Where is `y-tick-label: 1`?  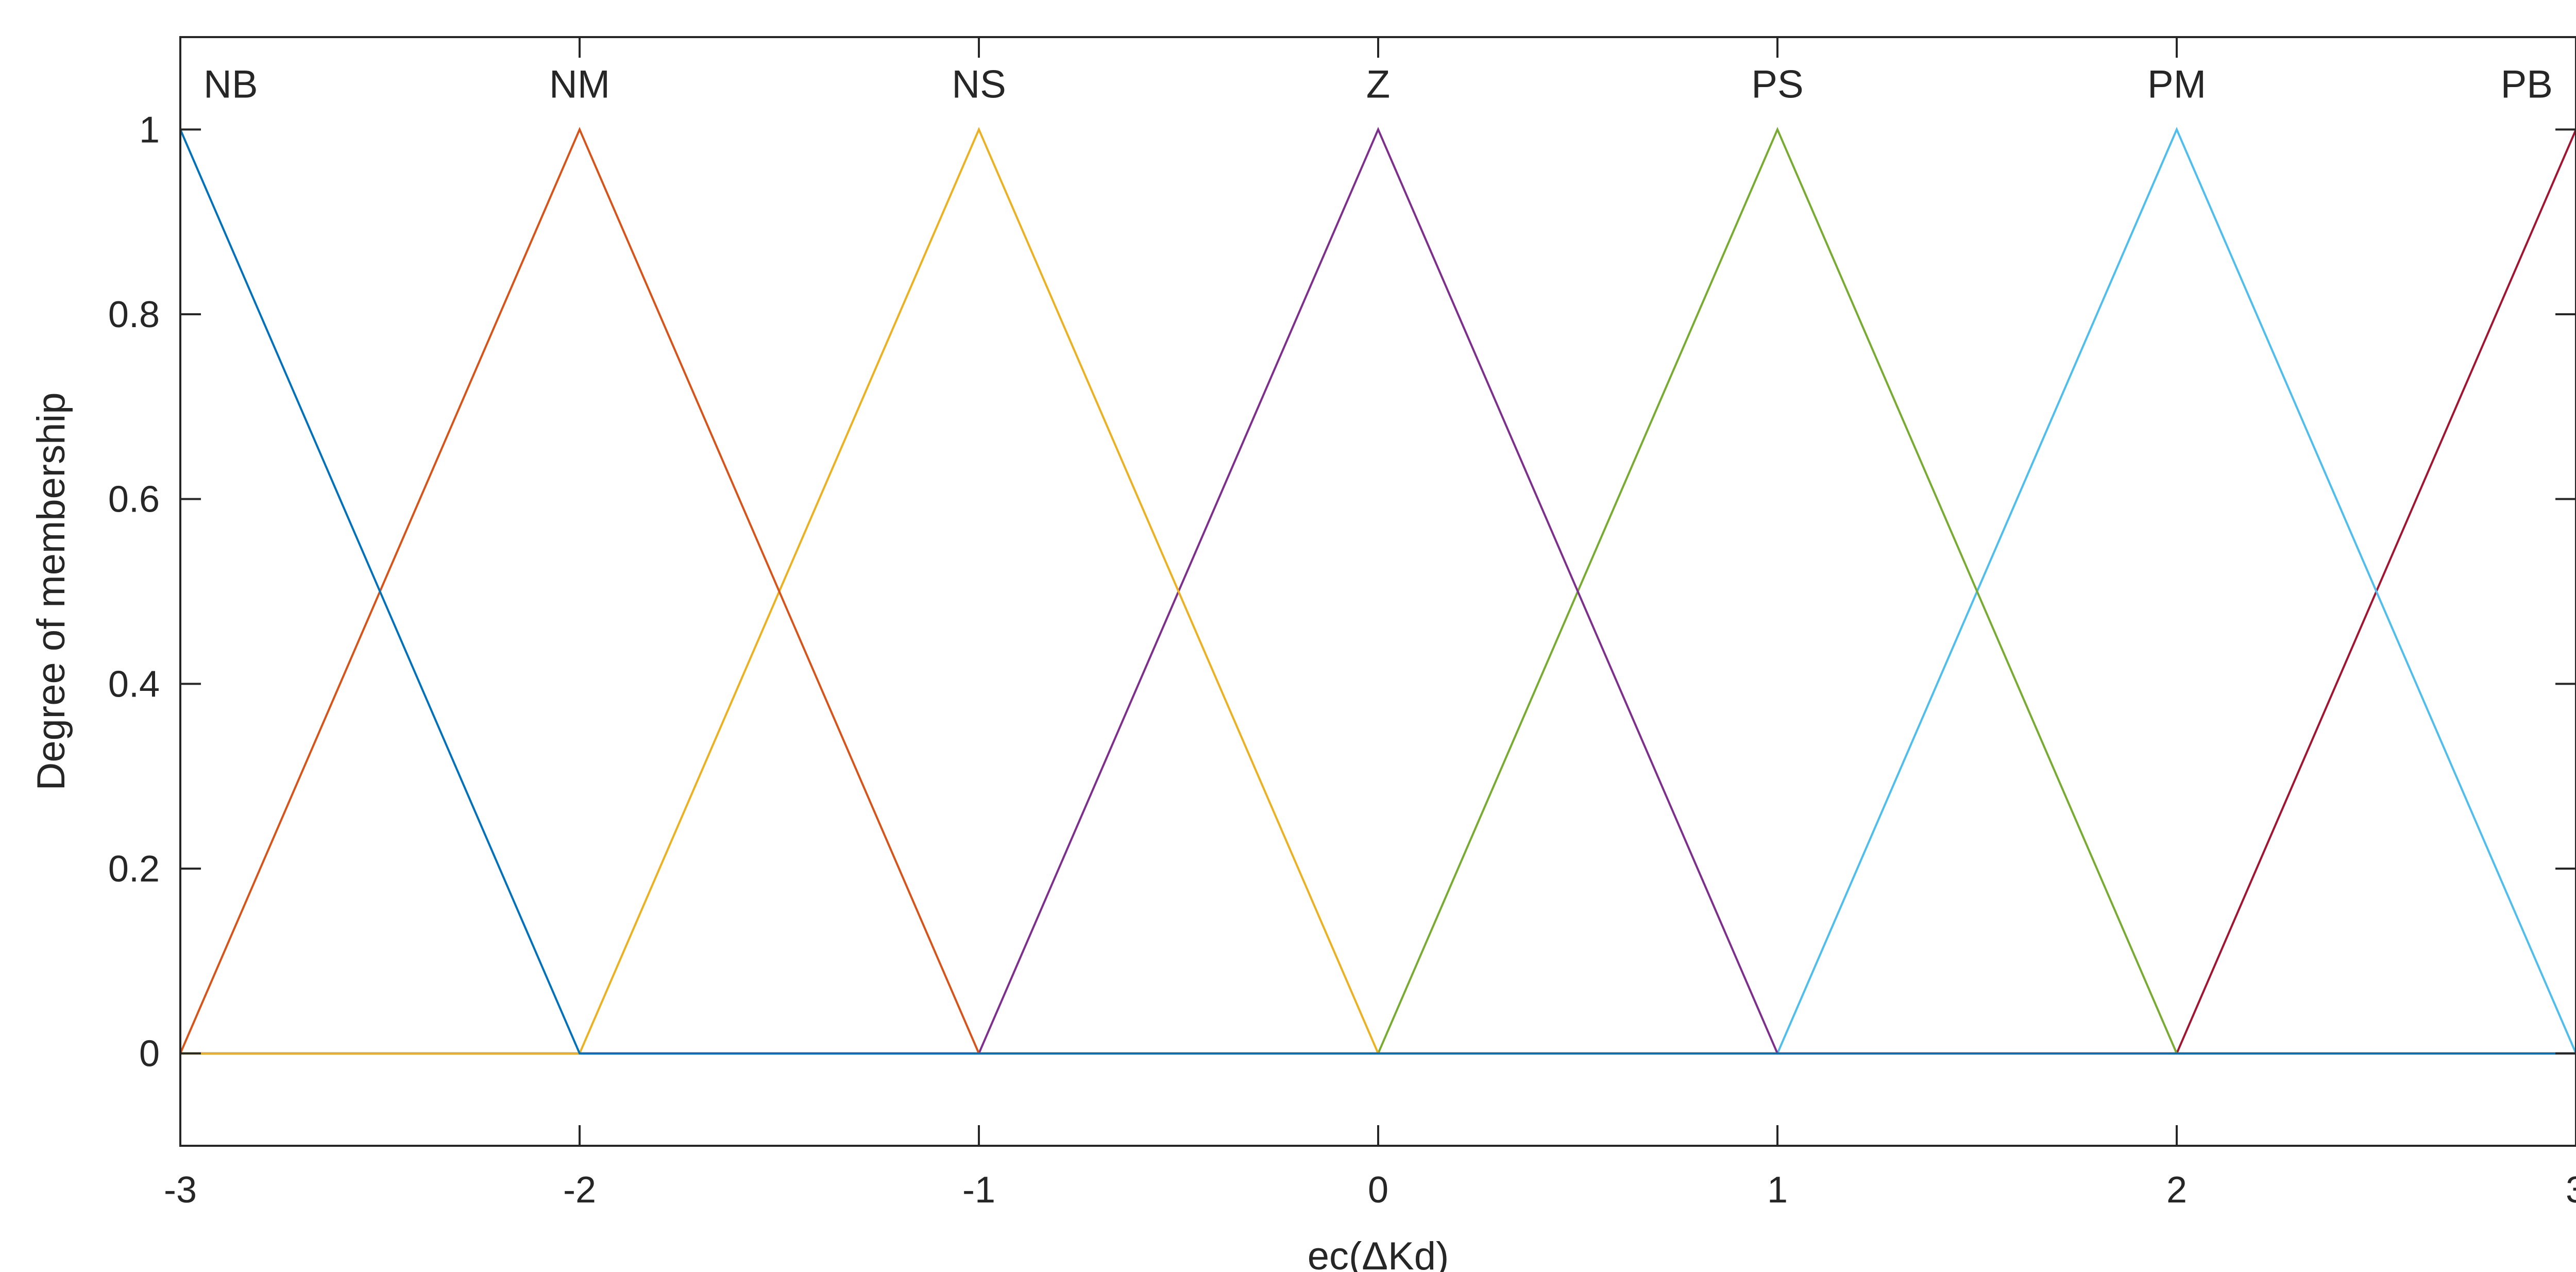 y-tick-label: 1 is located at coordinates (149, 129).